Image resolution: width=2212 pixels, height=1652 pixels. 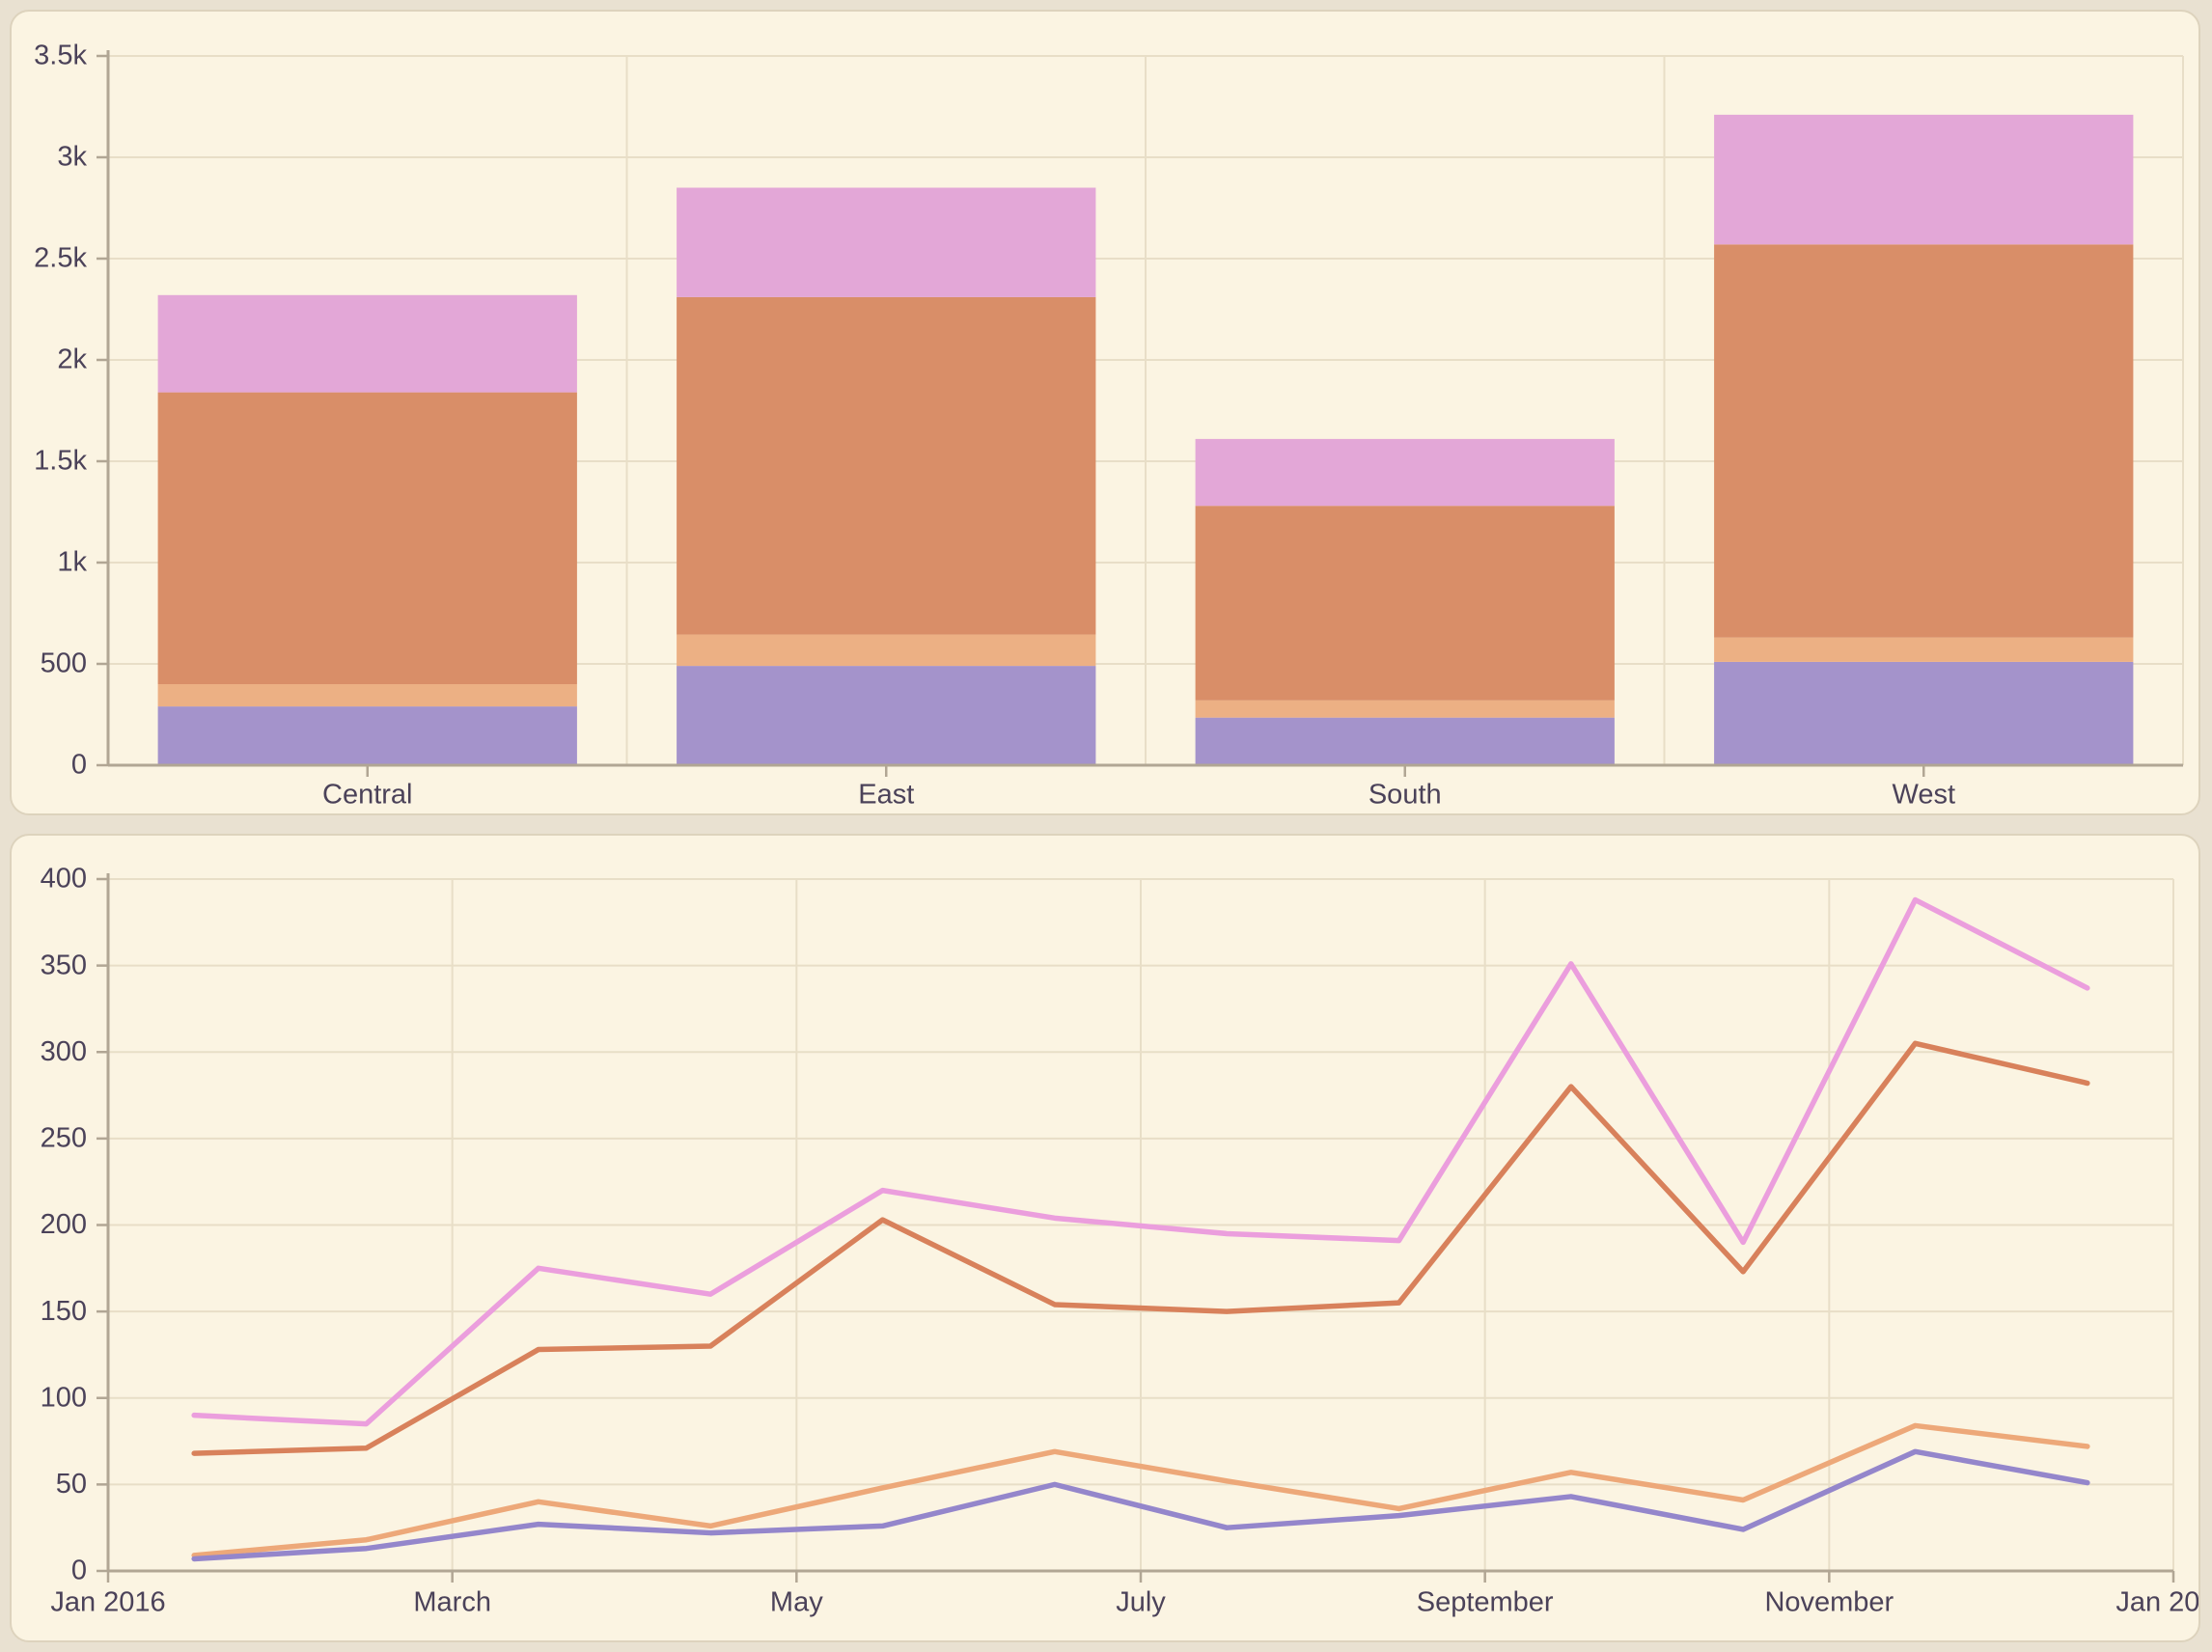 What do you see at coordinates (107, 1602) in the screenshot?
I see `x-axis-tick-label: Jan 2016` at bounding box center [107, 1602].